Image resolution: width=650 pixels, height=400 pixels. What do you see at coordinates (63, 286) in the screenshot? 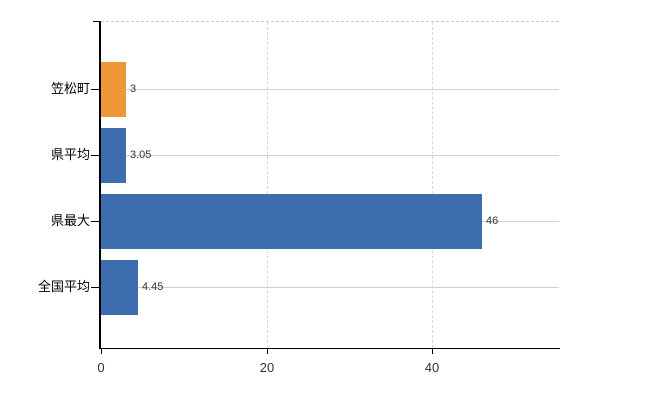
I see `category-label: 全国平均` at bounding box center [63, 286].